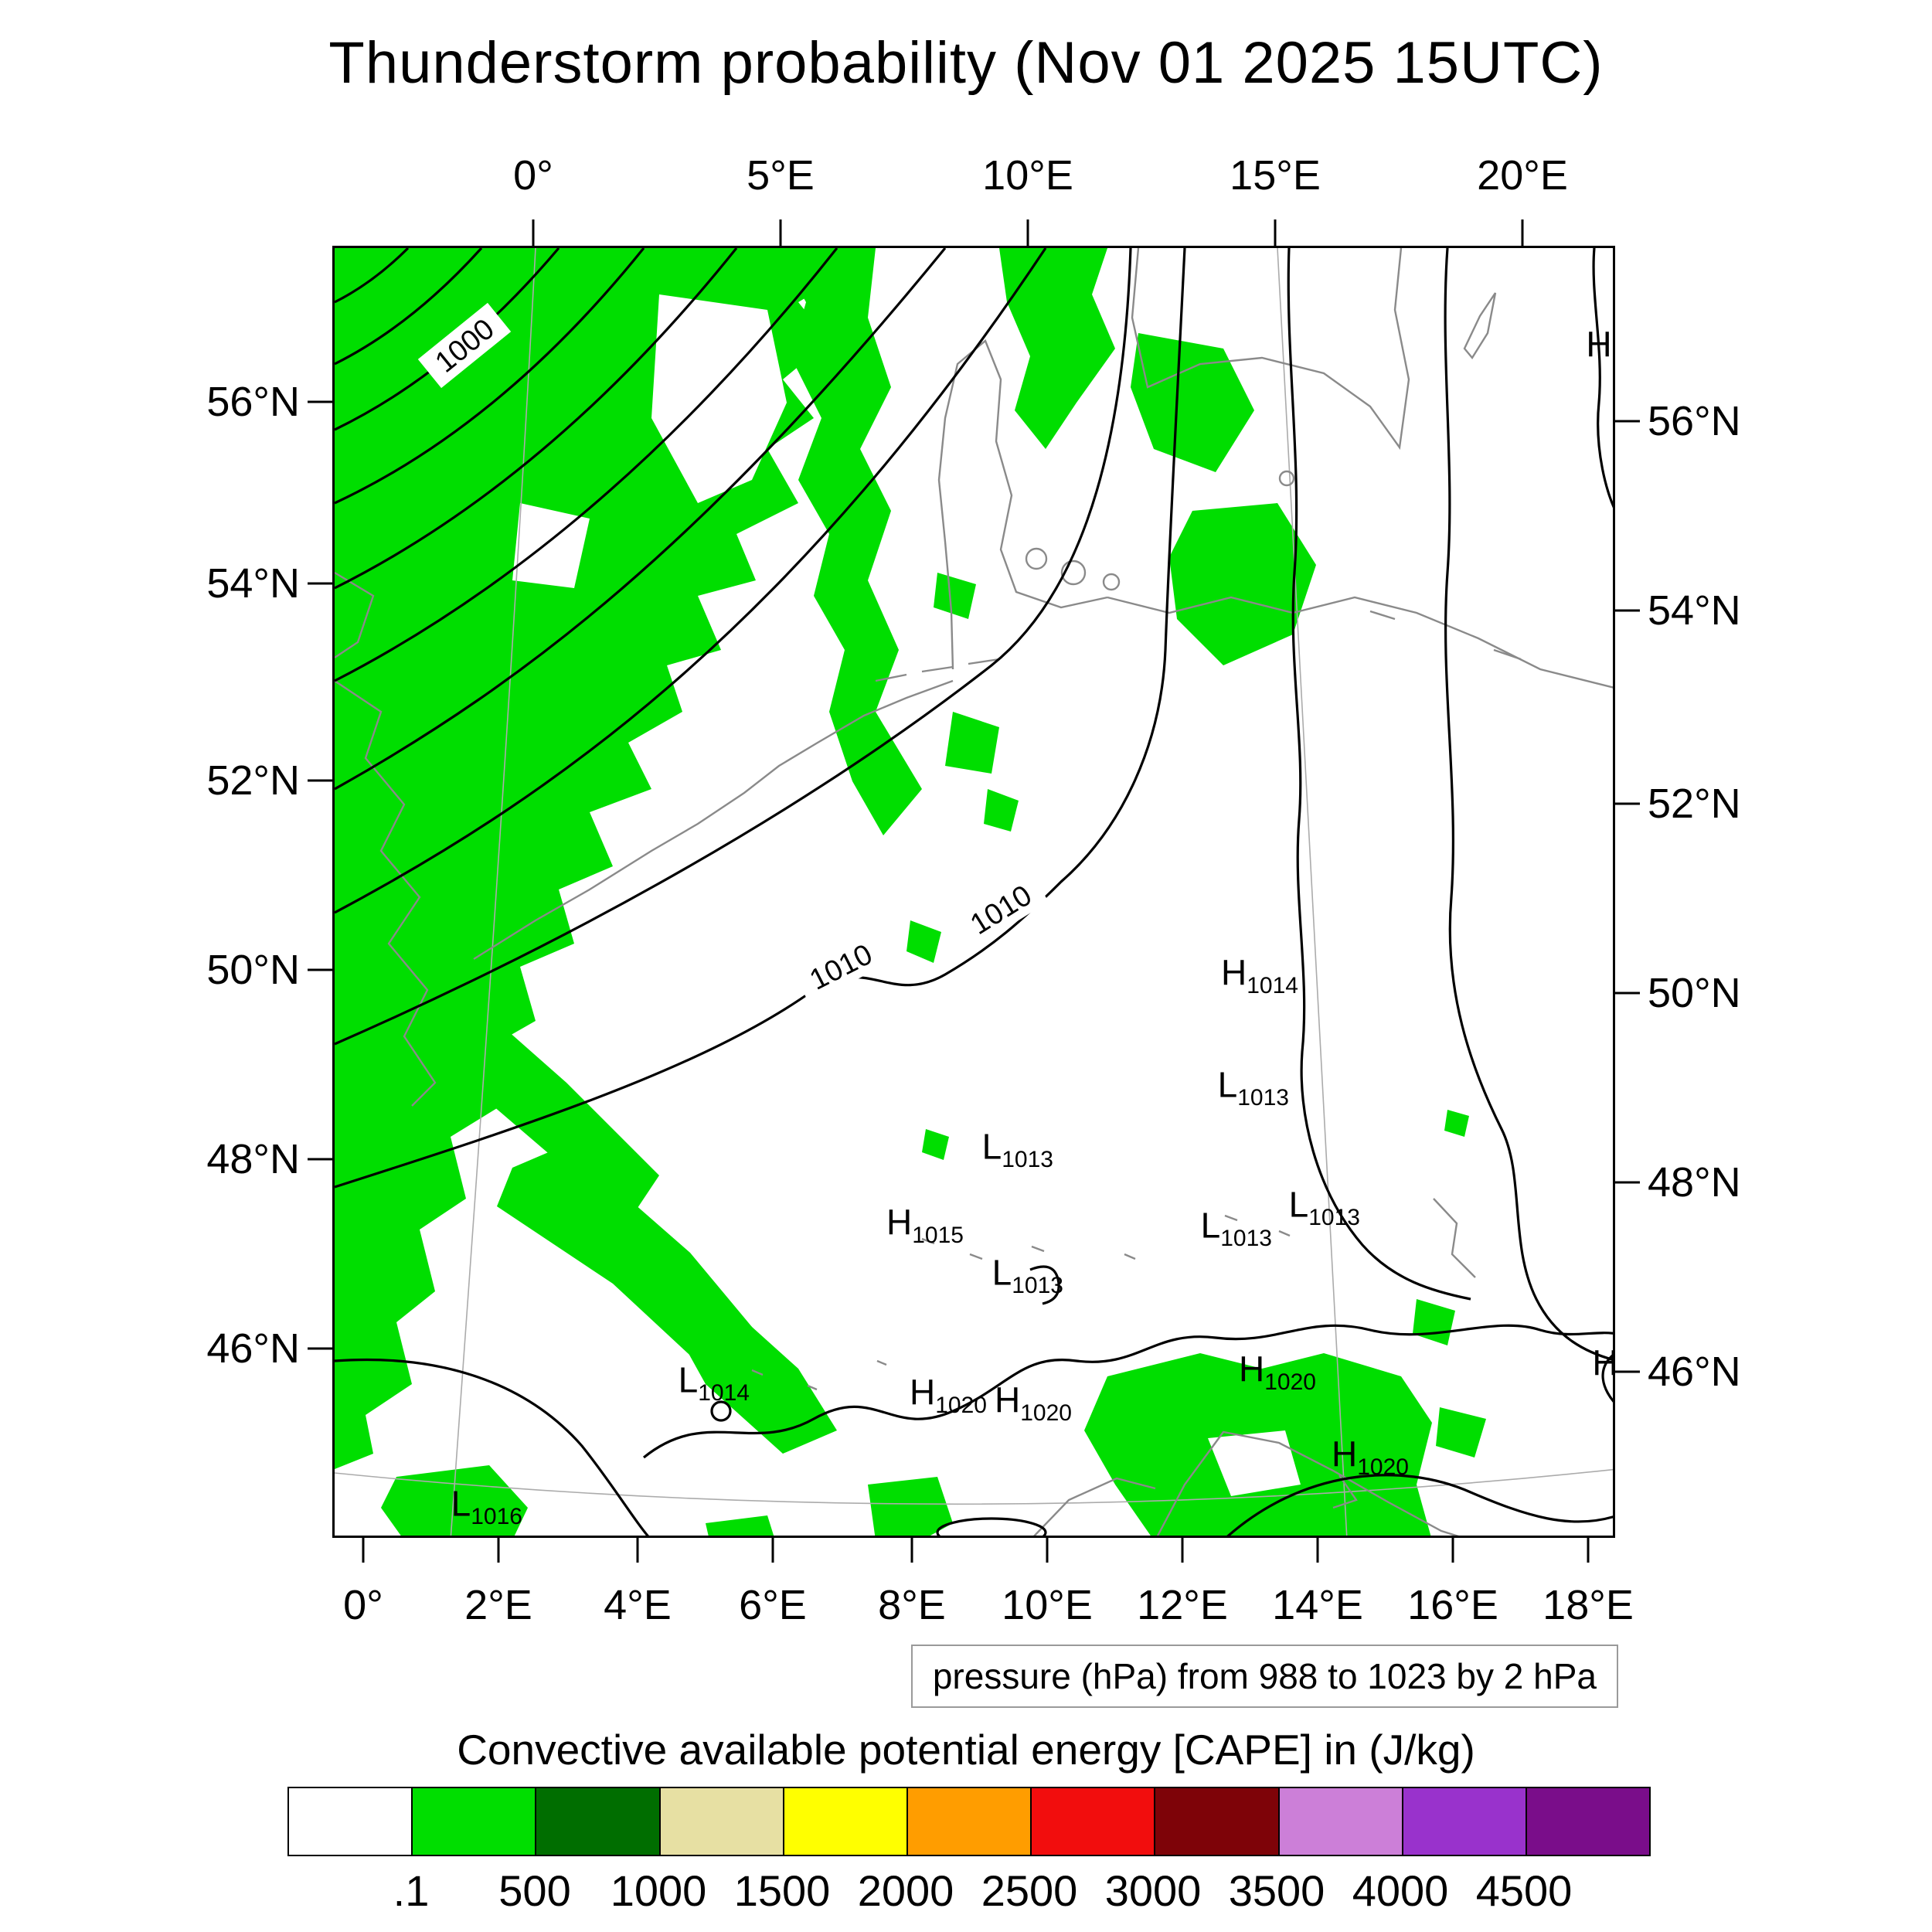 The height and width of the screenshot is (1932, 1932). What do you see at coordinates (498, 1605) in the screenshot?
I see `bottom-axis-label: 2°E` at bounding box center [498, 1605].